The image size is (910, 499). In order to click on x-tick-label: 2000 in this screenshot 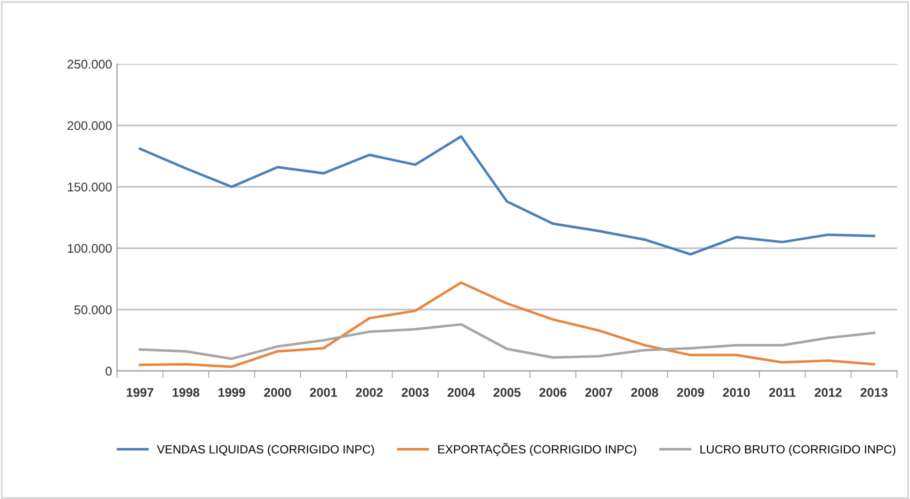, I will do `click(277, 392)`.